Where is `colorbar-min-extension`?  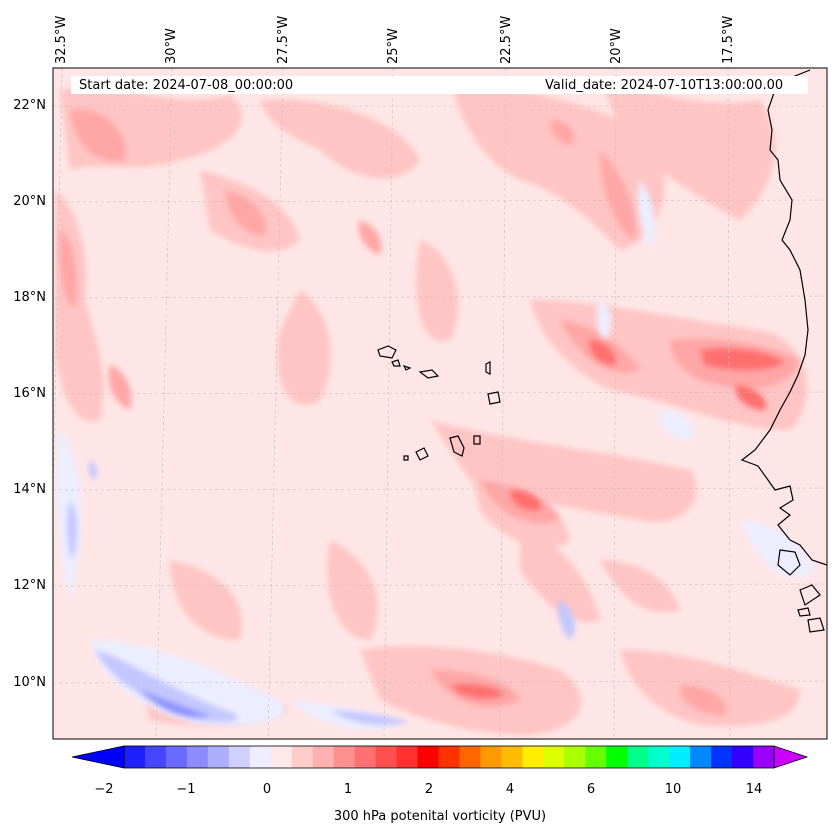 colorbar-min-extension is located at coordinates (98, 757).